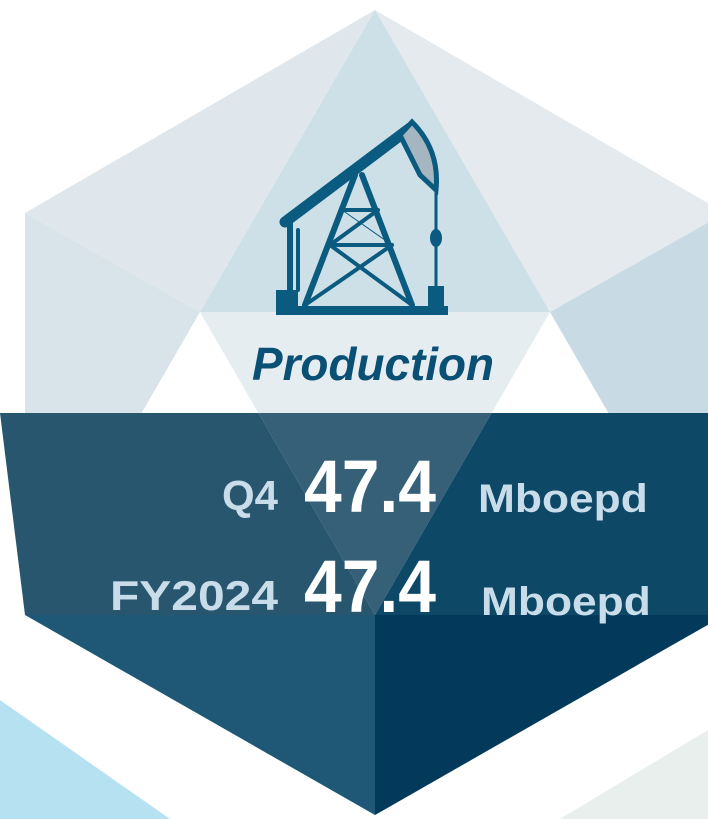 The image size is (708, 819). I want to click on period-label: FY2024, so click(194, 595).